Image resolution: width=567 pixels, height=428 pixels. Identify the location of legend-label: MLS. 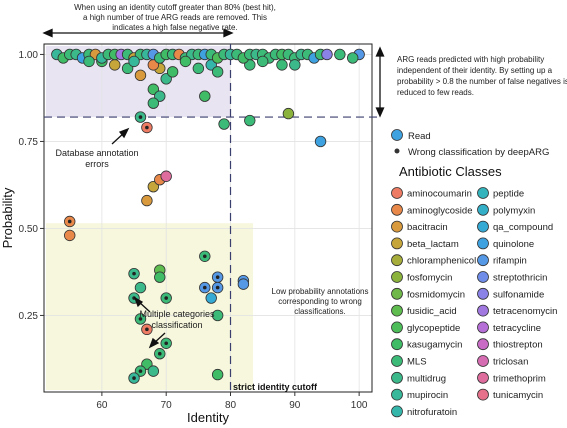
(417, 362).